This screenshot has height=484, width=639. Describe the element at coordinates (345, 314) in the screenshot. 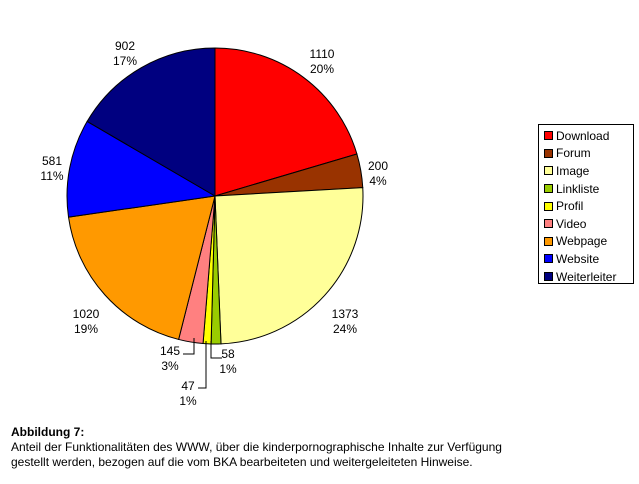

I see `data-label-value-image: 1373` at that location.